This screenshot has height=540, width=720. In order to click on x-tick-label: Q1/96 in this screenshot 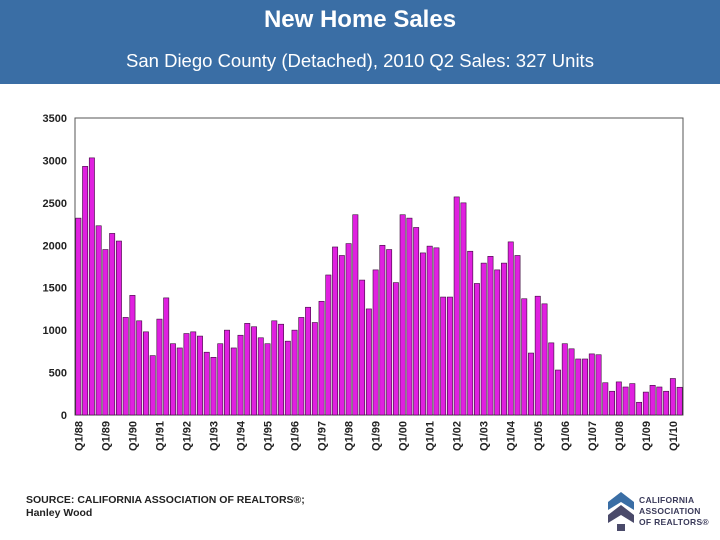, I will do `click(296, 436)`.